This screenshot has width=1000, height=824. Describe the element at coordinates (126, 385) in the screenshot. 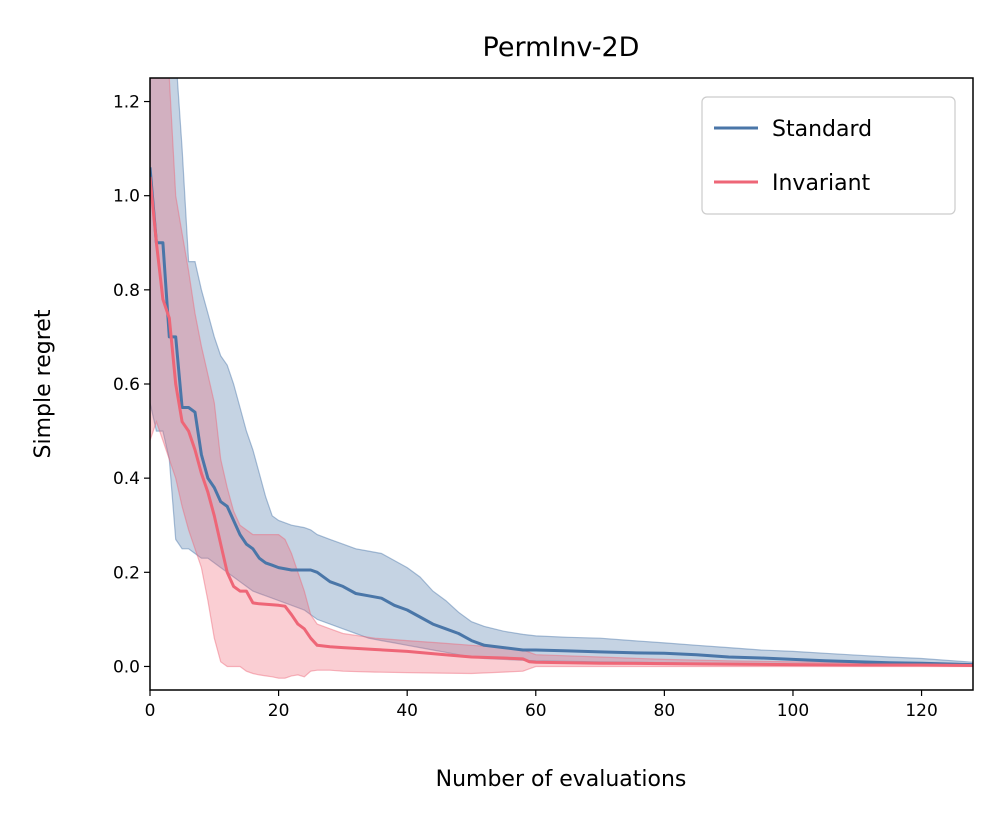

I see `y-tick-label: 0.6` at that location.